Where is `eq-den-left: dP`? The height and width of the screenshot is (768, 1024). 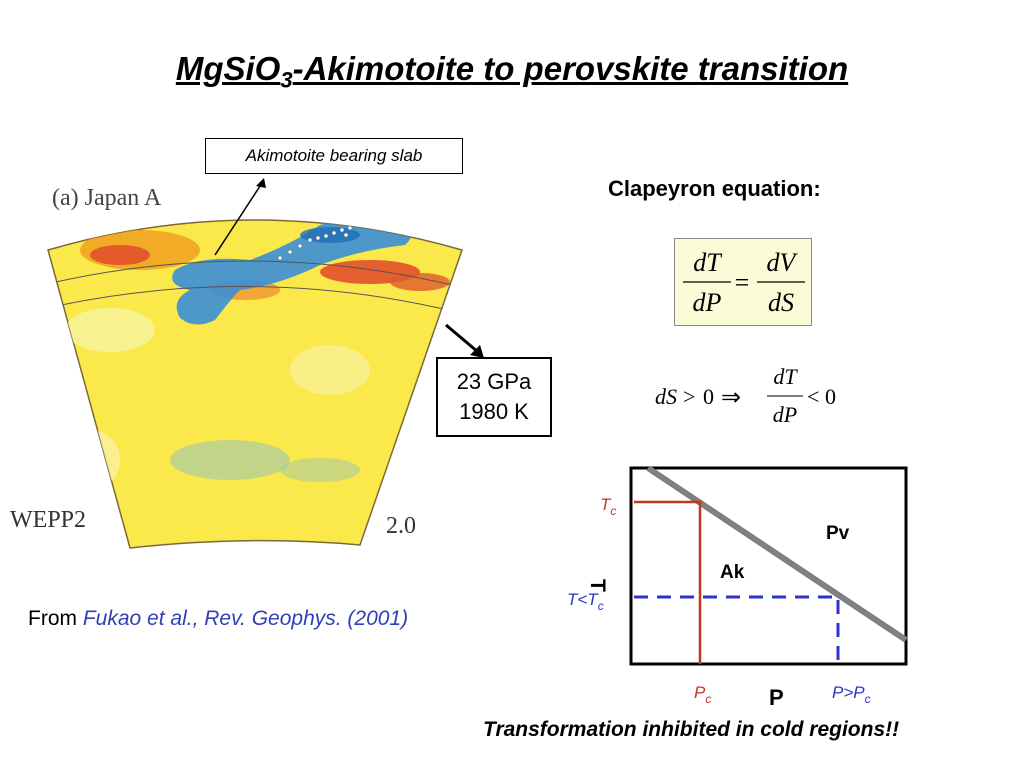
eq-den-left: dP is located at coordinates (707, 302).